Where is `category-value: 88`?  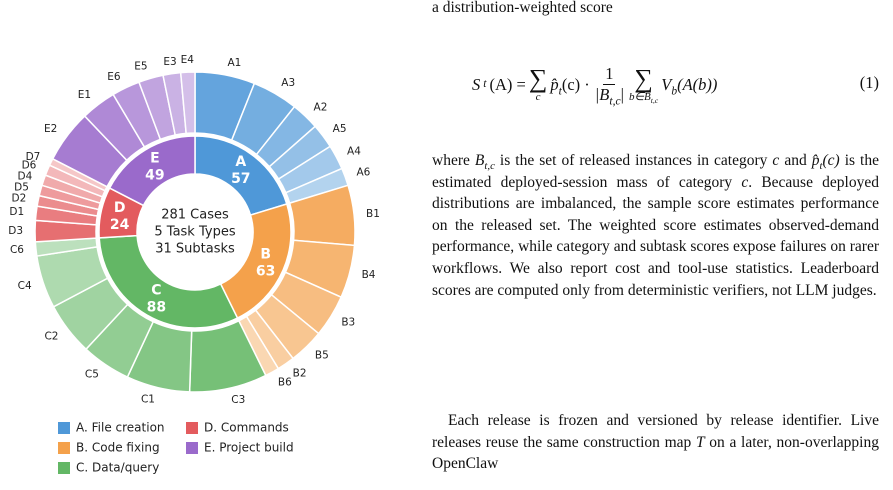 category-value: 88 is located at coordinates (156, 308).